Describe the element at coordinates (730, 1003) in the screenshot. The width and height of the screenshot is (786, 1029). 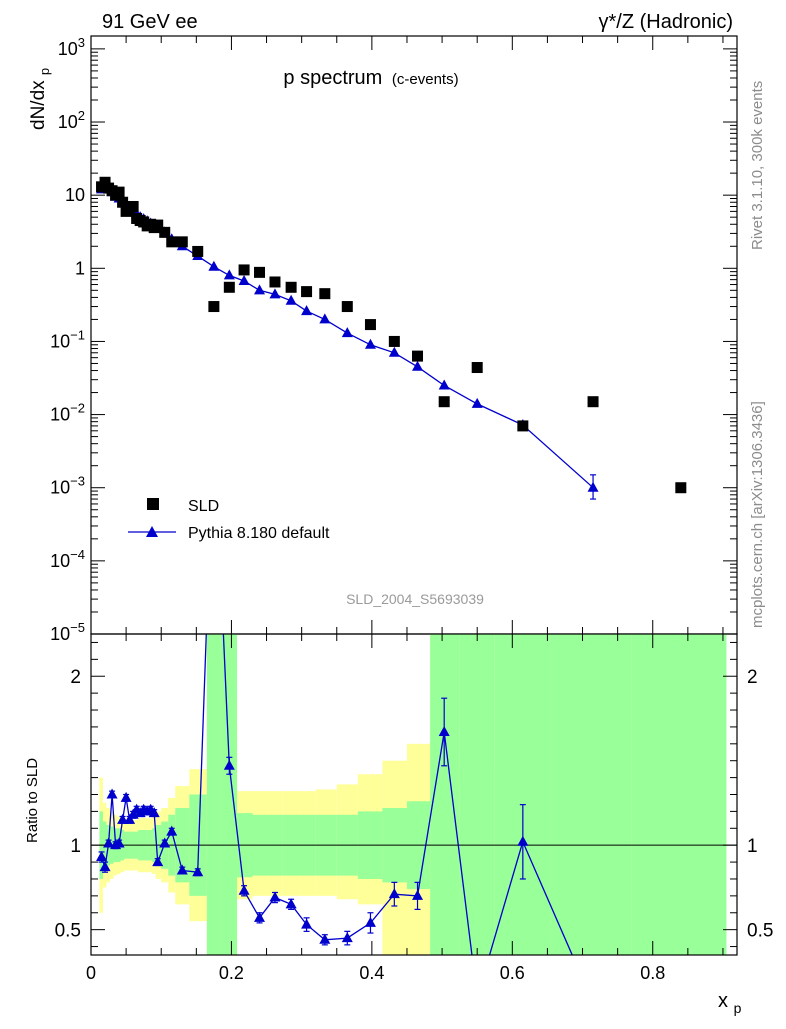
I see `xlabel: x p` at that location.